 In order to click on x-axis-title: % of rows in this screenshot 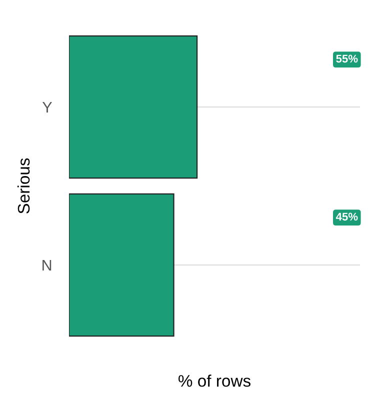, I will do `click(214, 380)`.